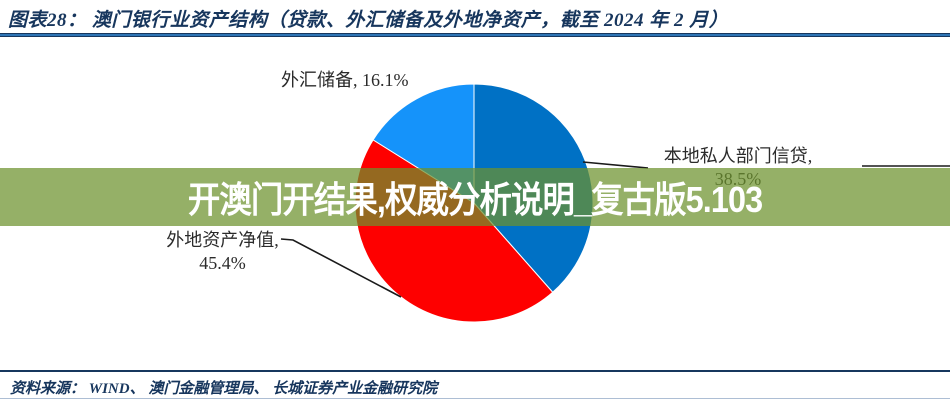  I want to click on data-source-line: 资料来源： WIND、 澳门金融管理局、 长城证券产业金融研究院, so click(224, 389).